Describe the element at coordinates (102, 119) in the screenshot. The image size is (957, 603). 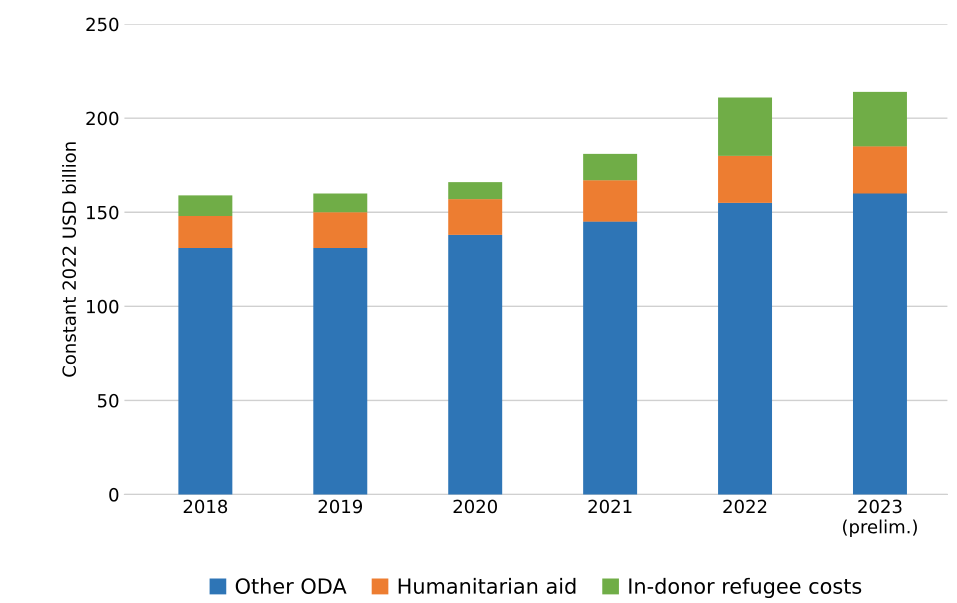
I see `y-tick-label: 200` at that location.